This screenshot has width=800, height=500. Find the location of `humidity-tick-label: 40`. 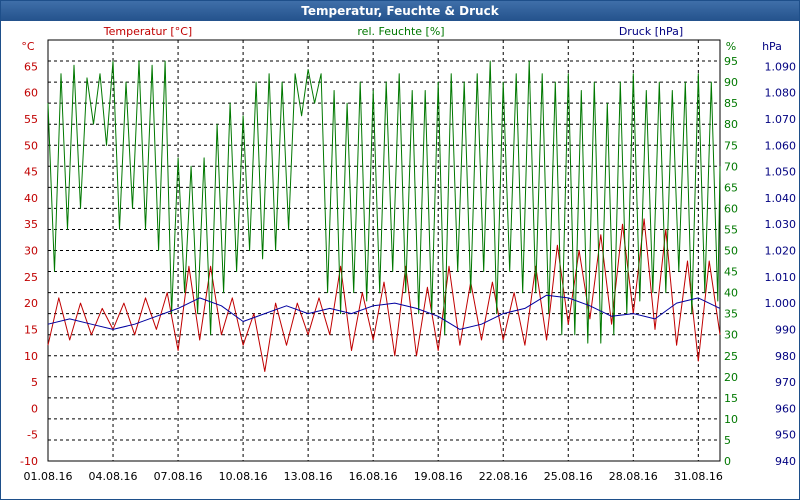

humidity-tick-label: 40 is located at coordinates (731, 293).